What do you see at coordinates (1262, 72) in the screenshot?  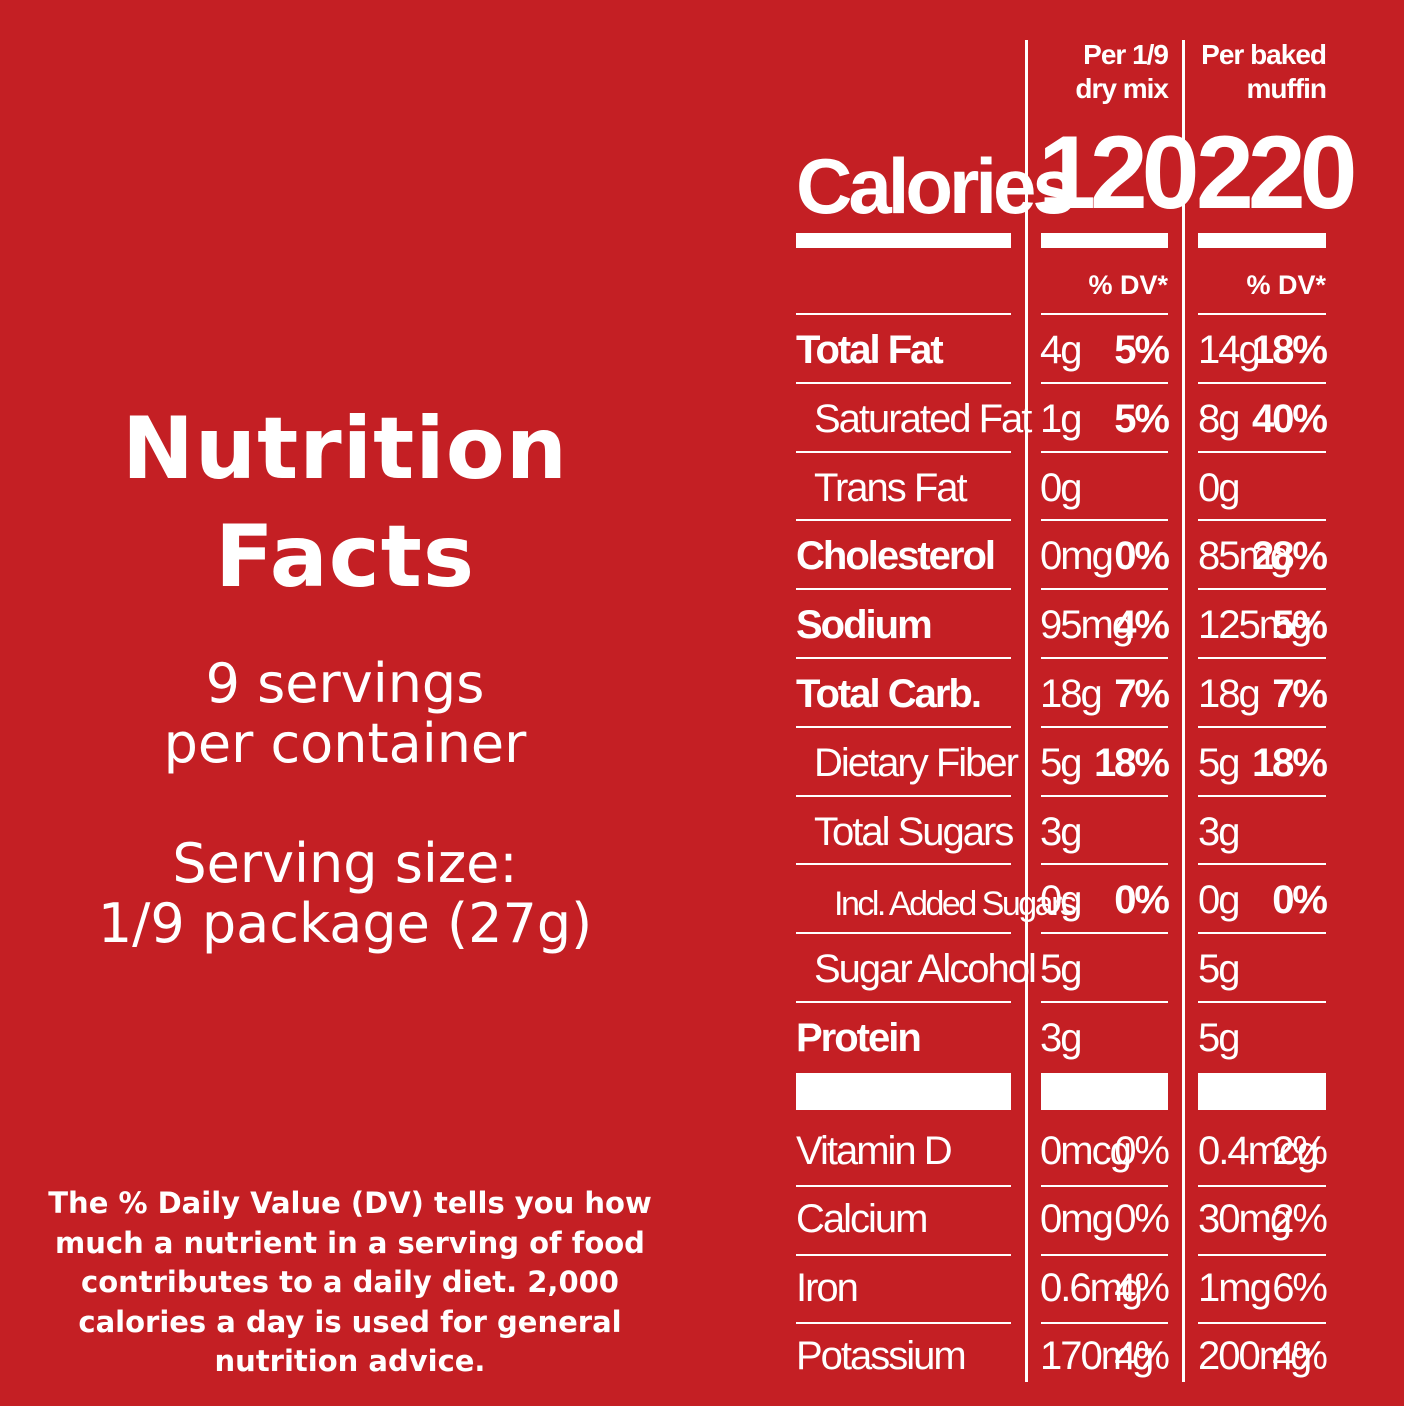 I see `column-header-baked-muffin: Per baked muffin` at bounding box center [1262, 72].